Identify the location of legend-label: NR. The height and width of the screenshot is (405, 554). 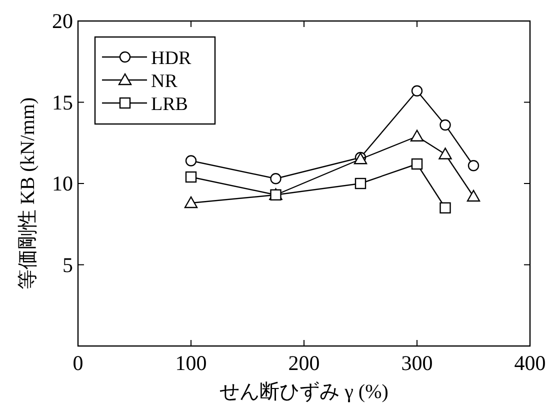
(164, 81).